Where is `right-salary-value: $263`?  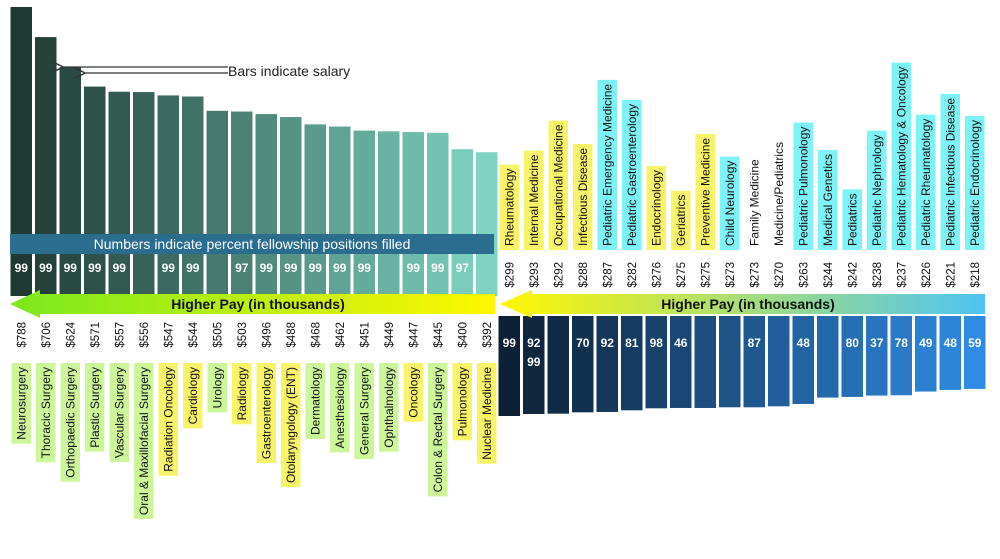
right-salary-value: $263 is located at coordinates (804, 275).